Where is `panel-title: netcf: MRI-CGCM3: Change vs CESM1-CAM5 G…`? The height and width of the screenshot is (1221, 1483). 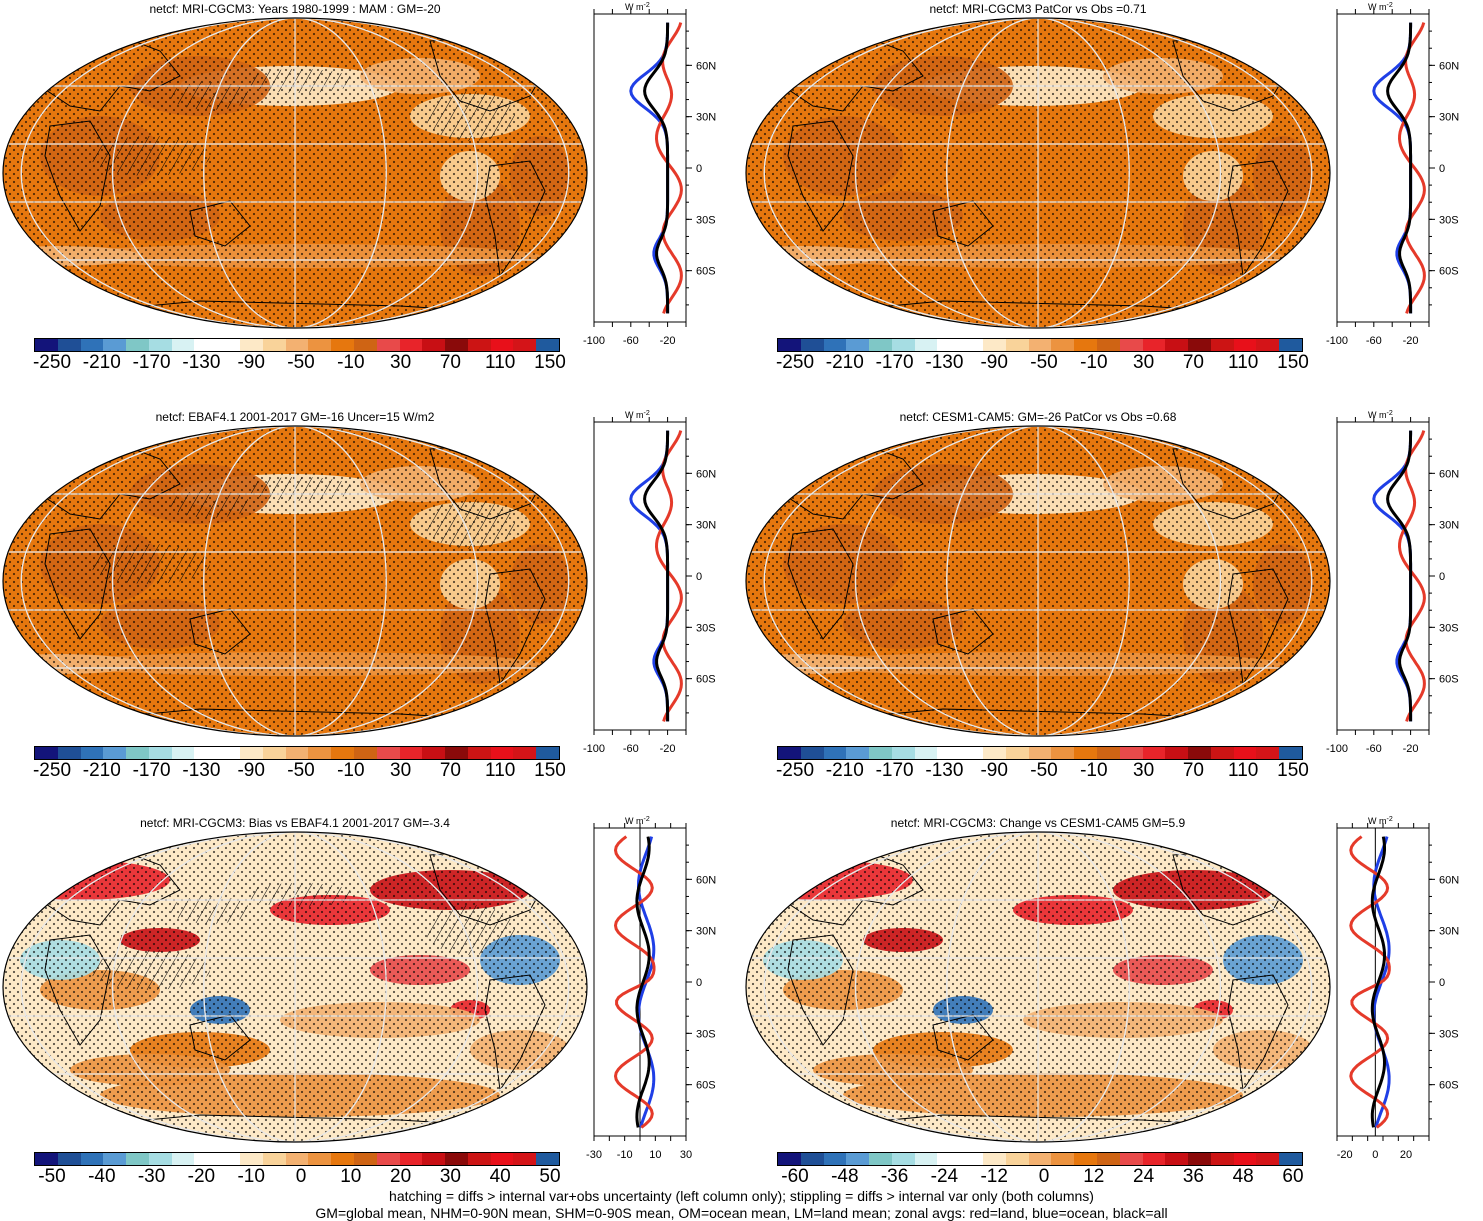 panel-title: netcf: MRI-CGCM3: Change vs CESM1-CAM5 G… is located at coordinates (1038, 823).